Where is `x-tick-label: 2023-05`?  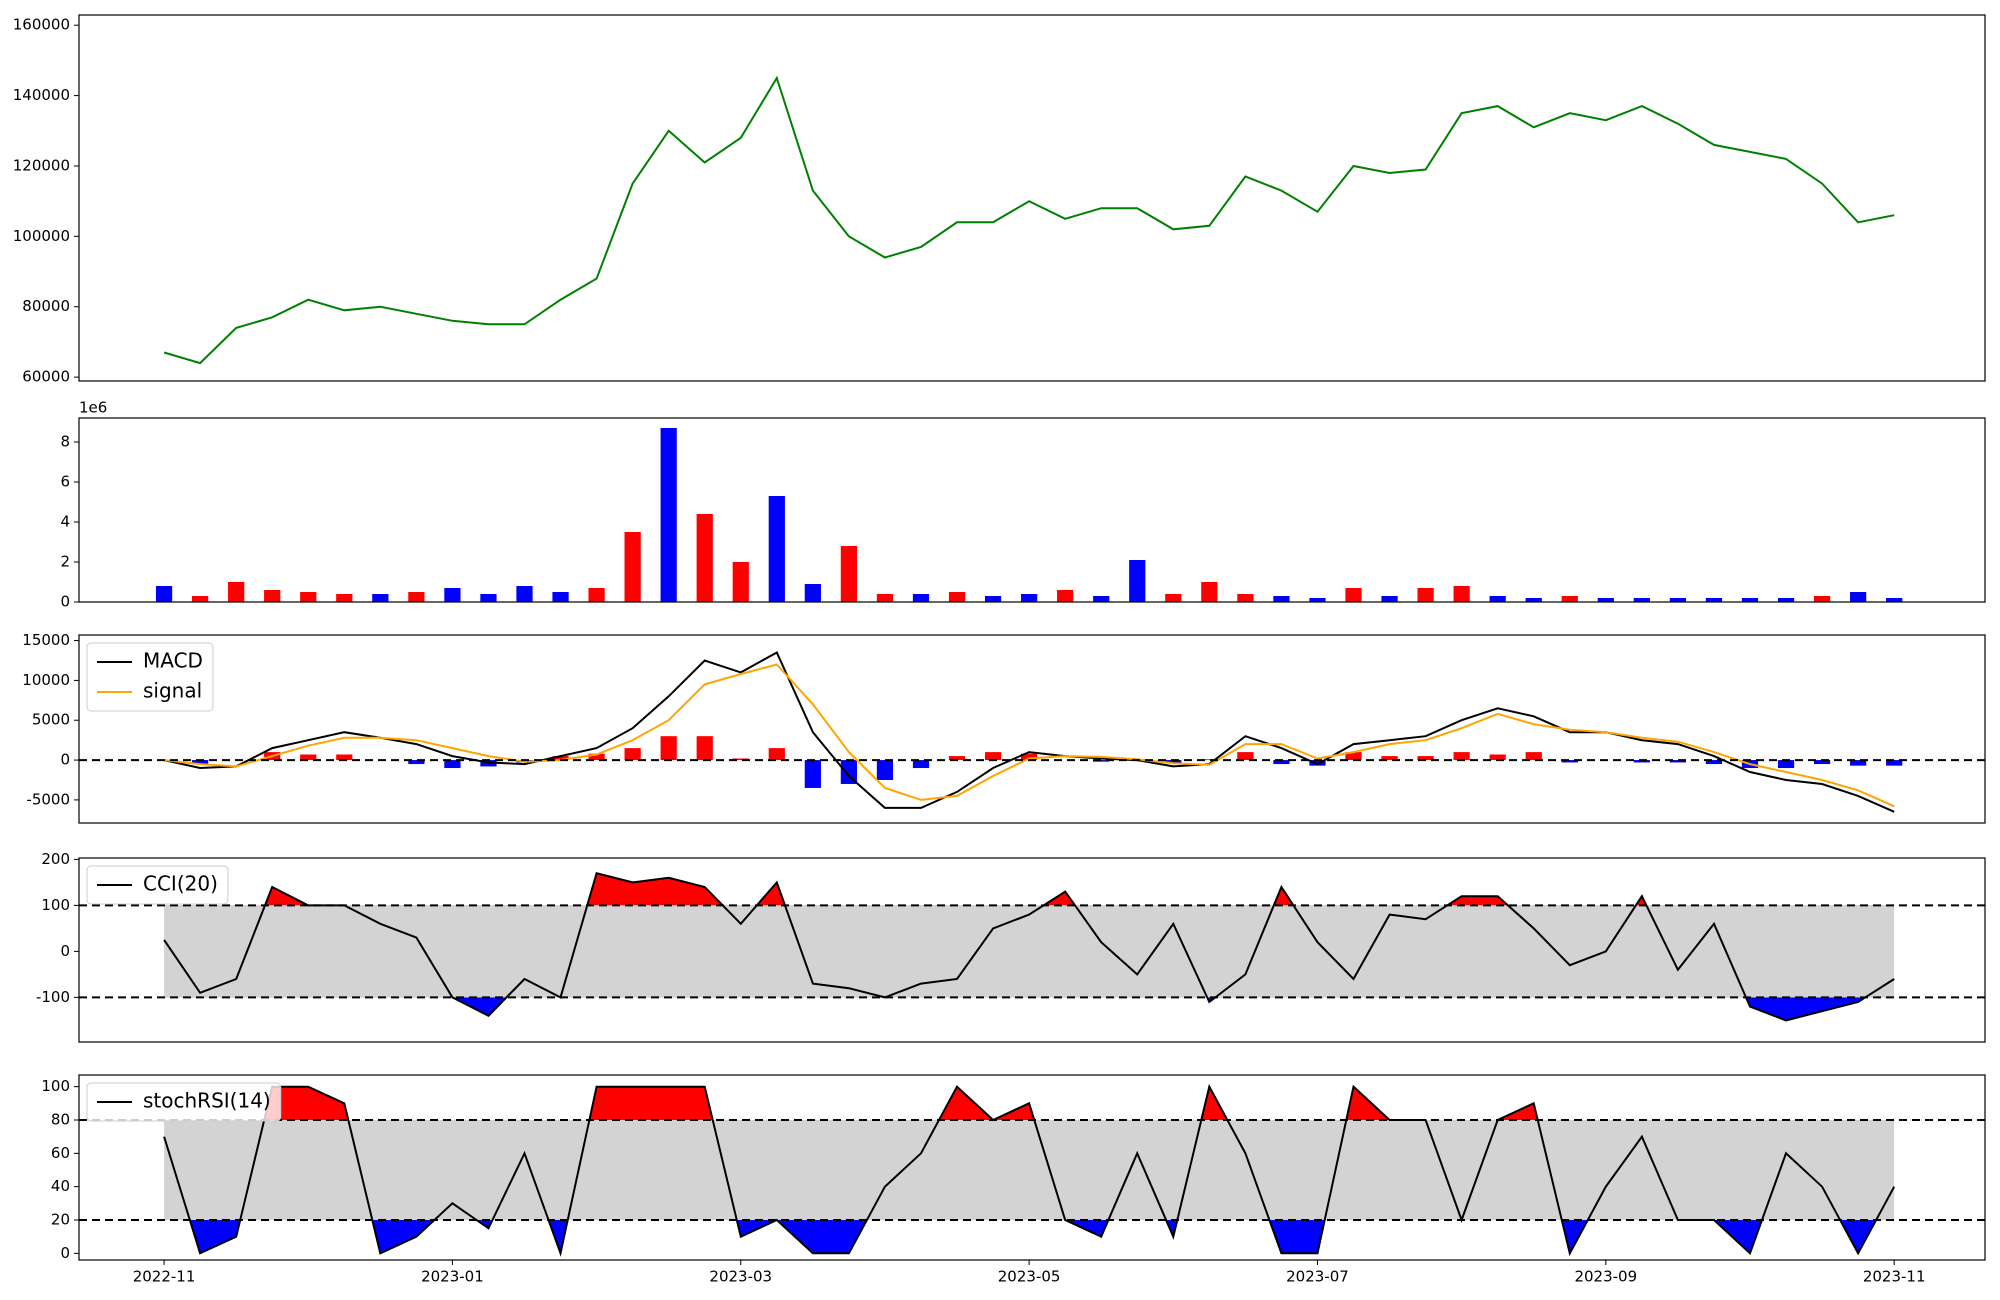
x-tick-label: 2023-05 is located at coordinates (1029, 1277).